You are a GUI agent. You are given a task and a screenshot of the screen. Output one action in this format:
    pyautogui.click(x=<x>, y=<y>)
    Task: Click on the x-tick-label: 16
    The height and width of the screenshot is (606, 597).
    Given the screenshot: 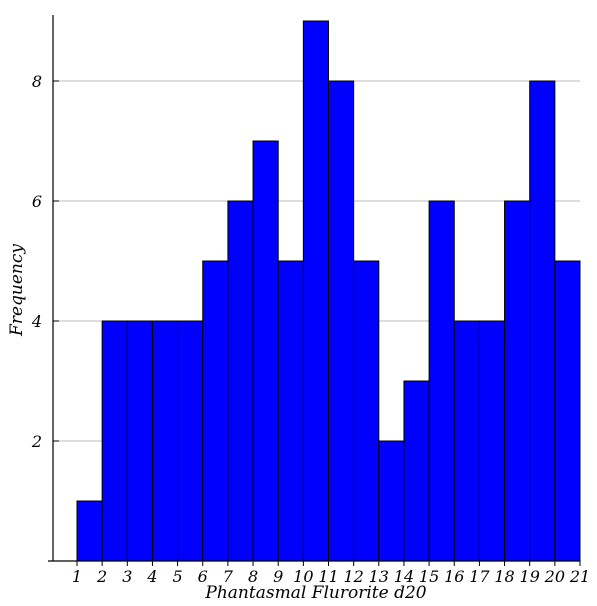 What is the action you would take?
    pyautogui.click(x=454, y=576)
    